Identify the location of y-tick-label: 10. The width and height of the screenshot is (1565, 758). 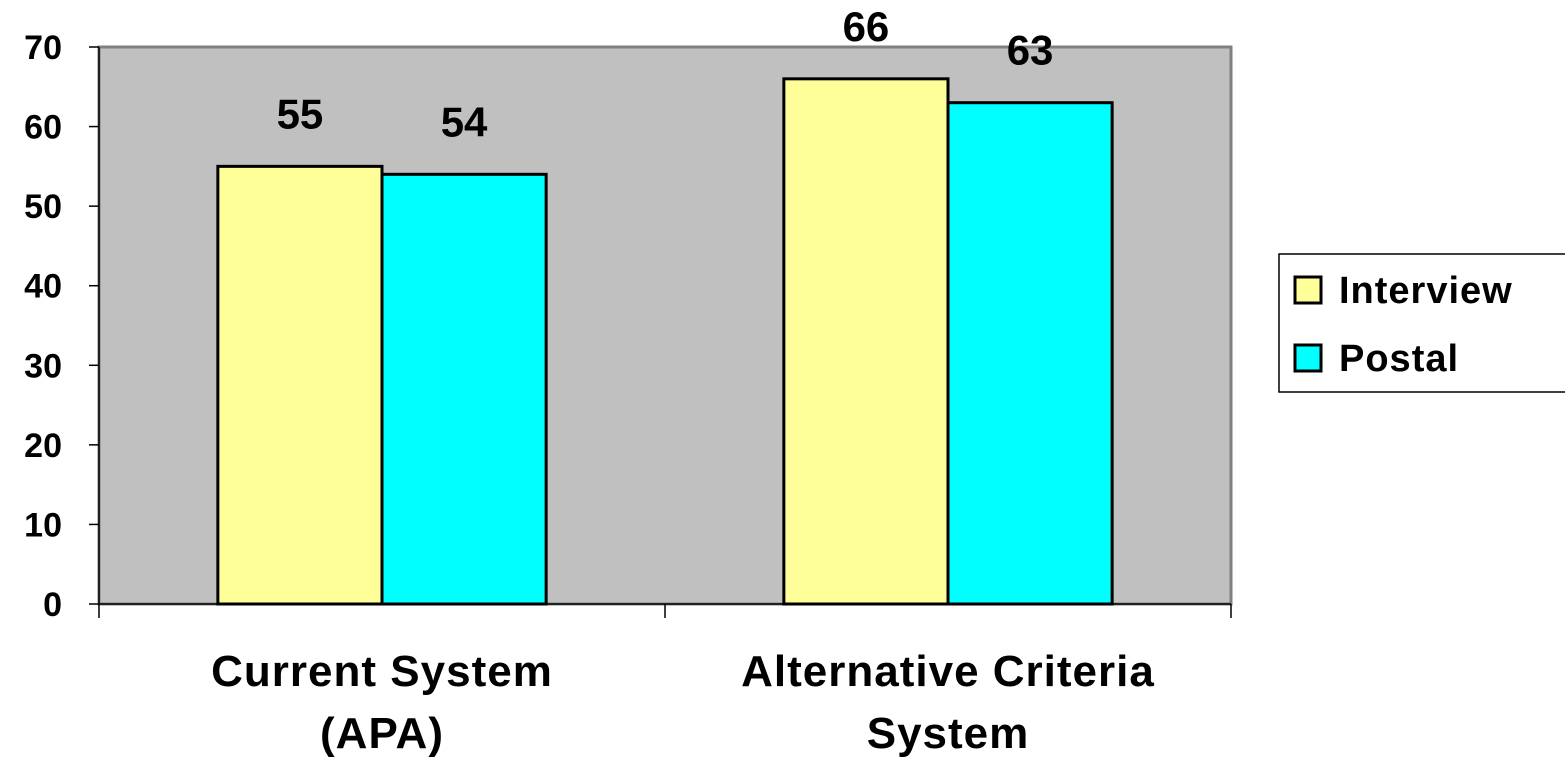
(43, 525).